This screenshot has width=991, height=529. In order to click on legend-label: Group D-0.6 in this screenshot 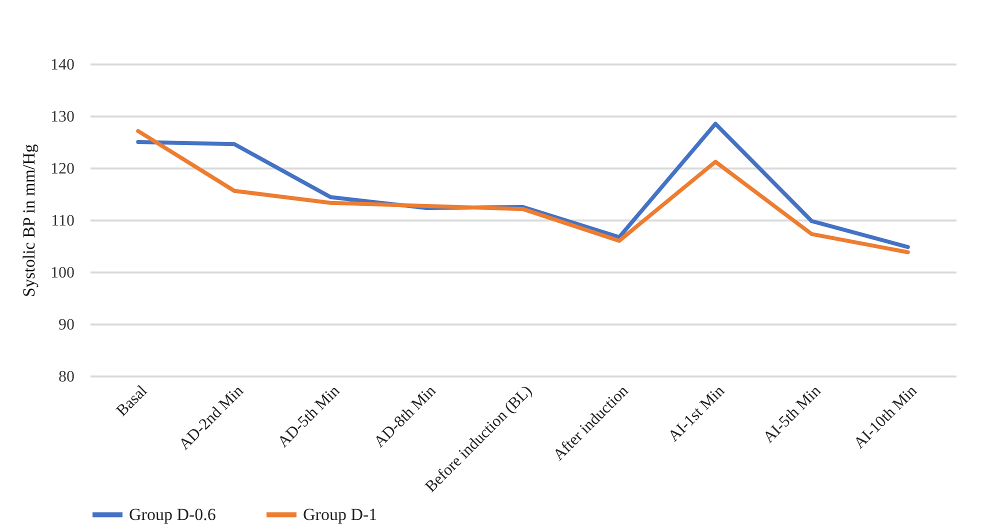, I will do `click(172, 514)`.